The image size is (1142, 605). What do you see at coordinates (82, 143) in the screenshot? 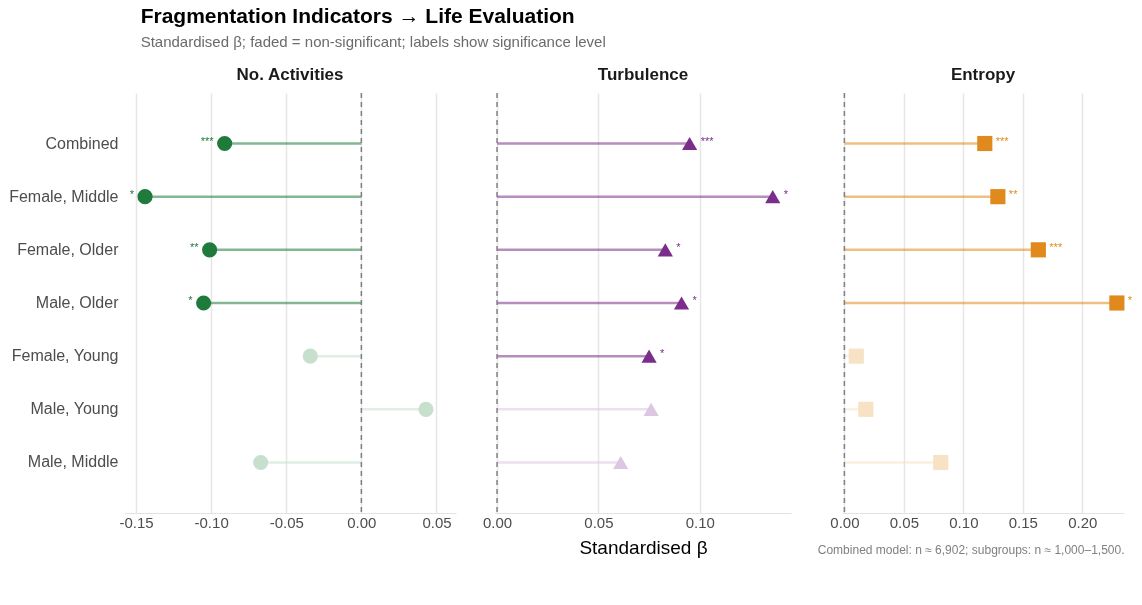
I see `y-tick-label: Combined` at bounding box center [82, 143].